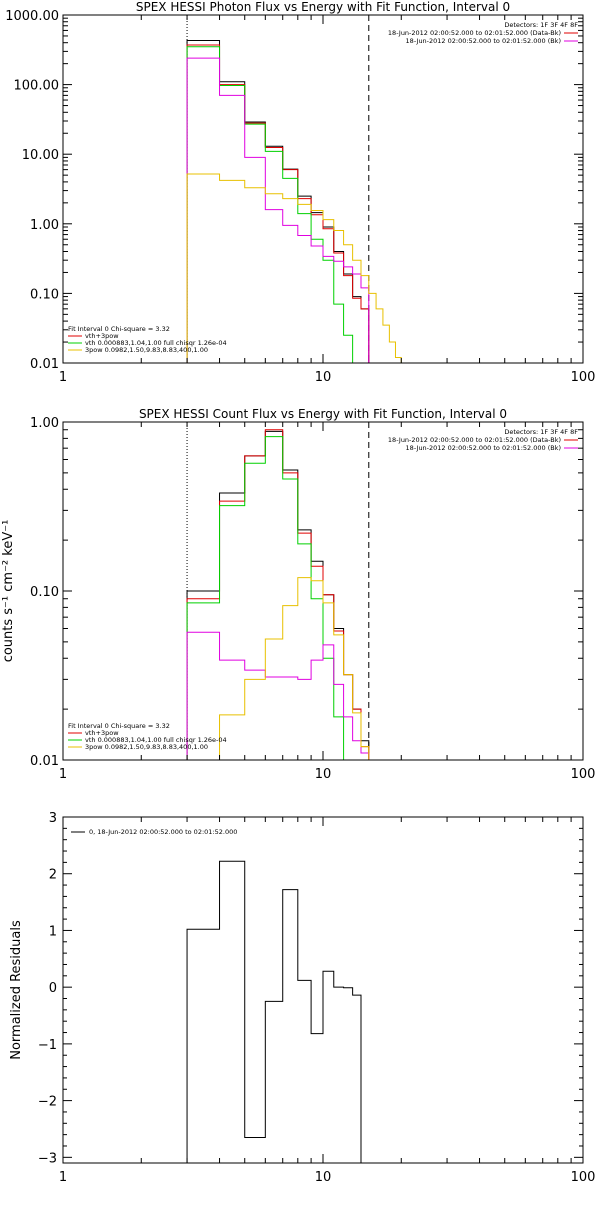 The width and height of the screenshot is (600, 1205). What do you see at coordinates (53, 931) in the screenshot?
I see `y-tick-label: 1` at bounding box center [53, 931].